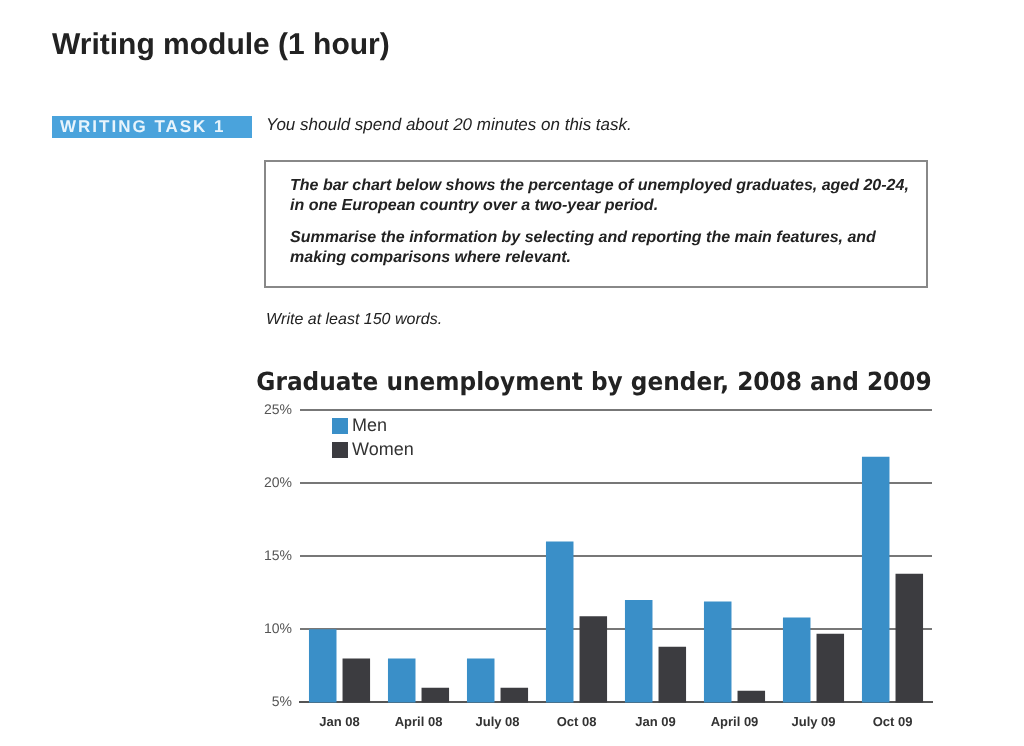  What do you see at coordinates (449, 124) in the screenshot?
I see `text: You should spend about 20 minutes on this task.` at bounding box center [449, 124].